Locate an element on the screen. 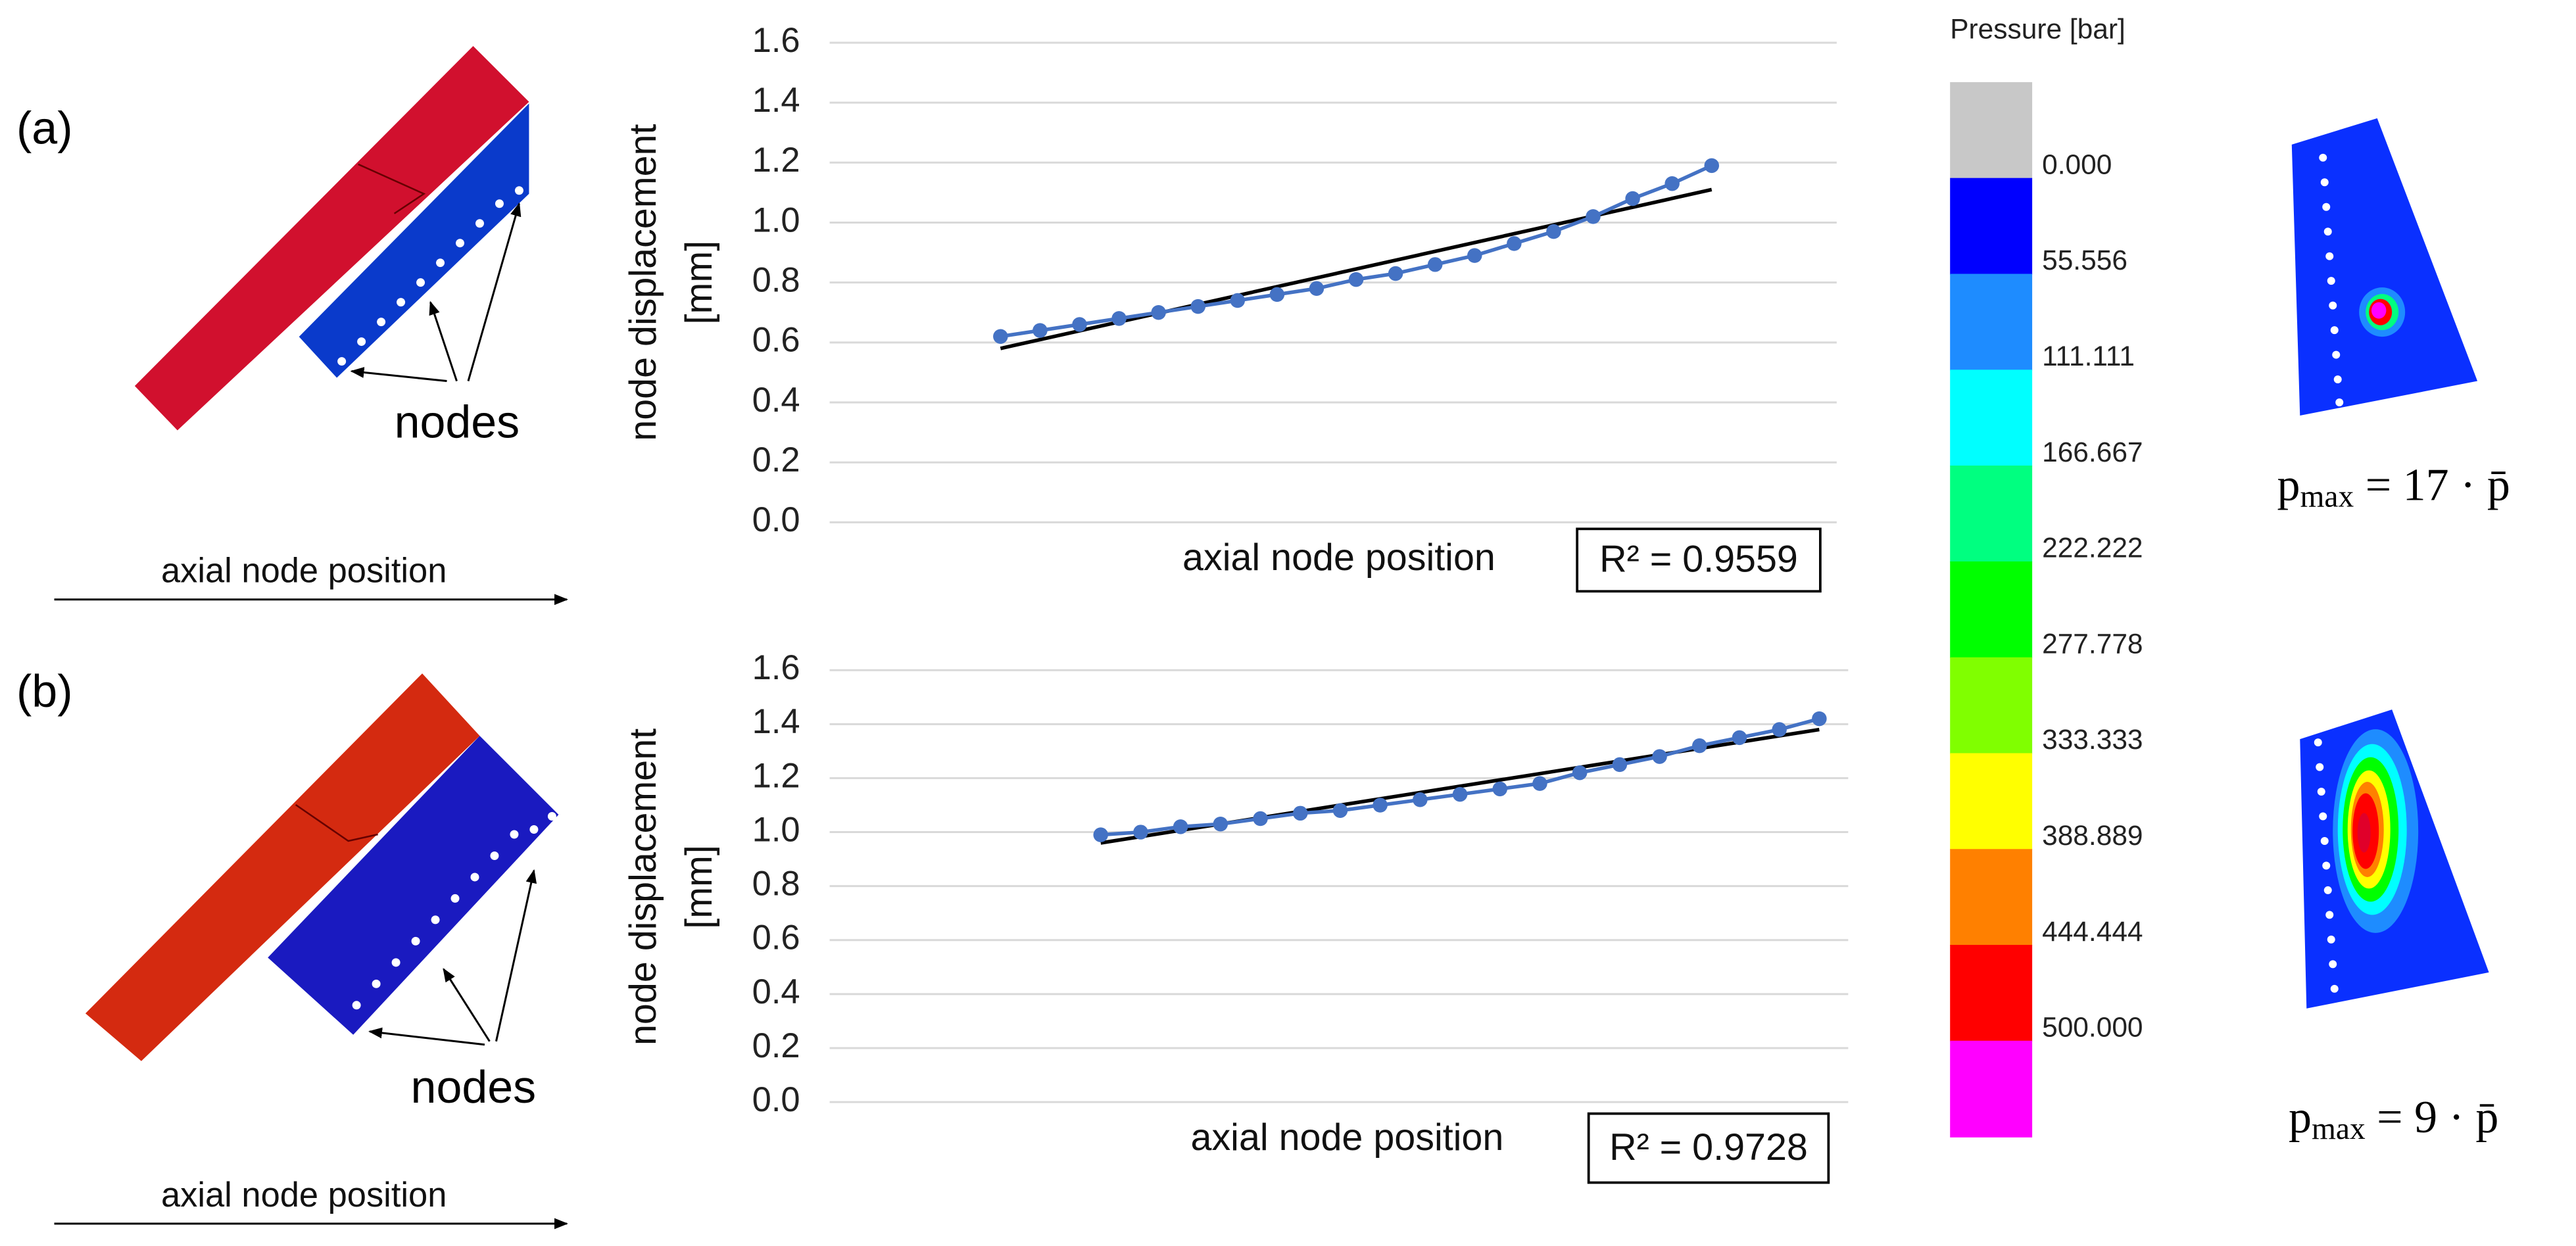 The image size is (2576, 1246). red-part is located at coordinates (331, 238).